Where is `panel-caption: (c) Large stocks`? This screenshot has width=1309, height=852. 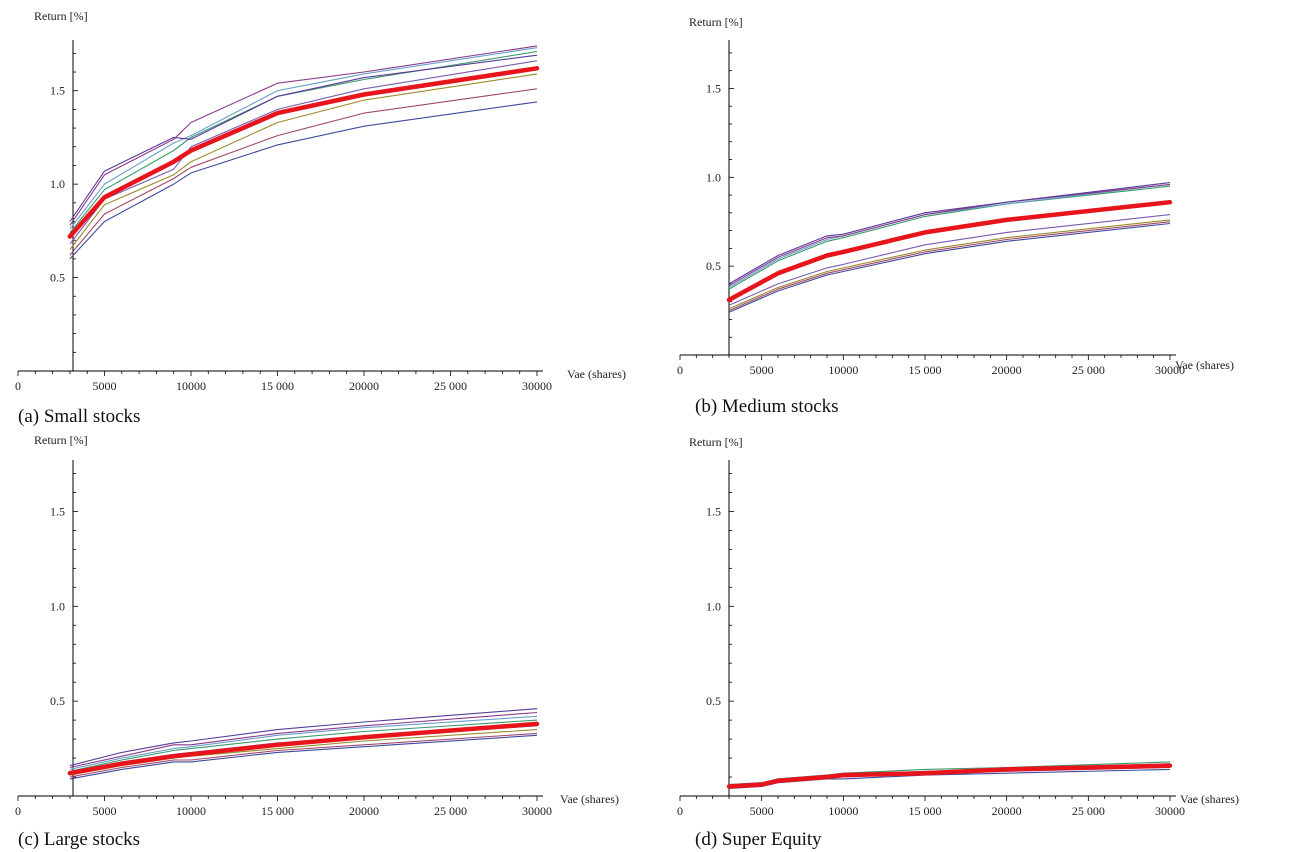
panel-caption: (c) Large stocks is located at coordinates (79, 839).